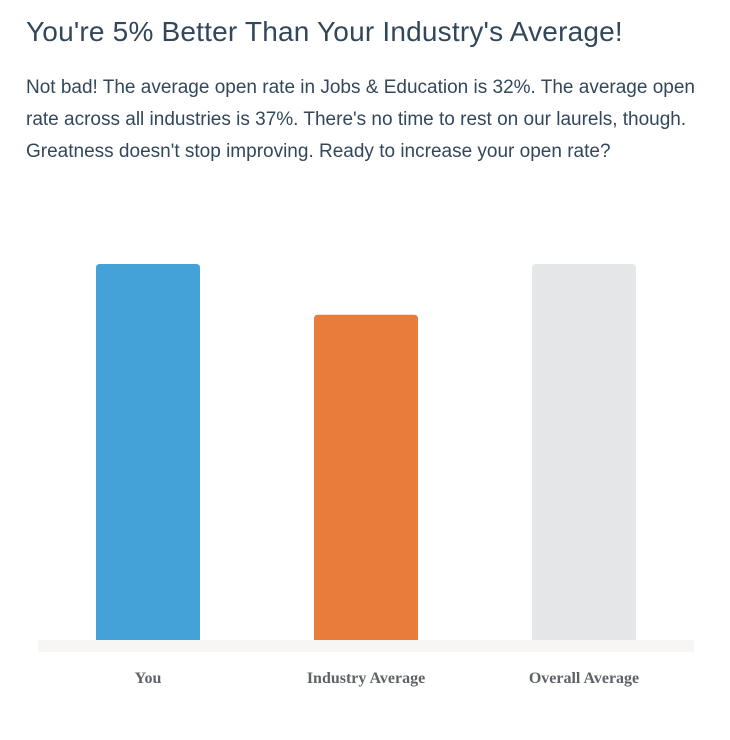 Image resolution: width=730 pixels, height=740 pixels. I want to click on tick-label-overall-average: Overall Average, so click(584, 678).